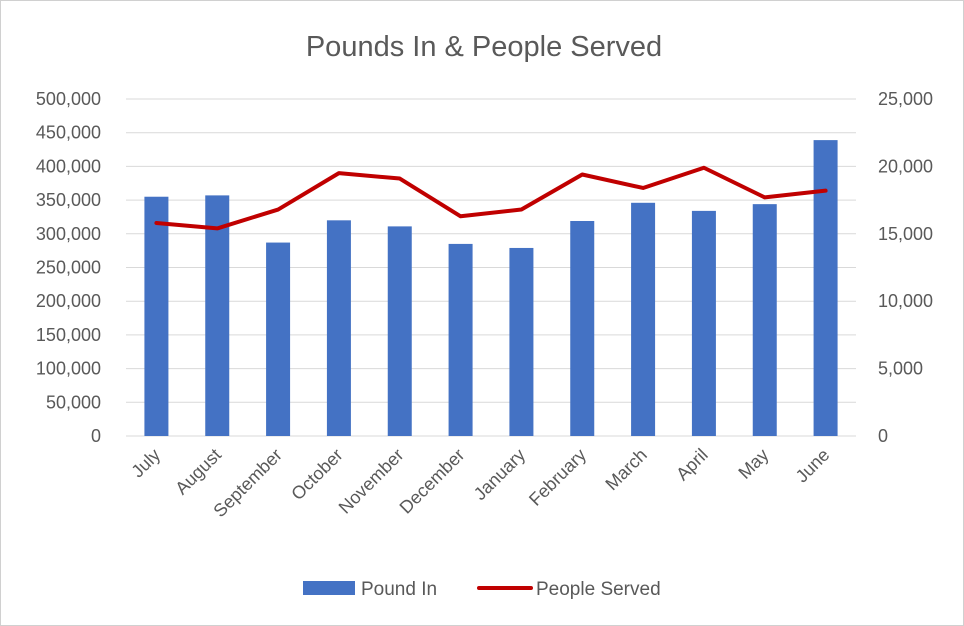 The height and width of the screenshot is (626, 964). What do you see at coordinates (499, 474) in the screenshot?
I see `x-tick-label: January` at bounding box center [499, 474].